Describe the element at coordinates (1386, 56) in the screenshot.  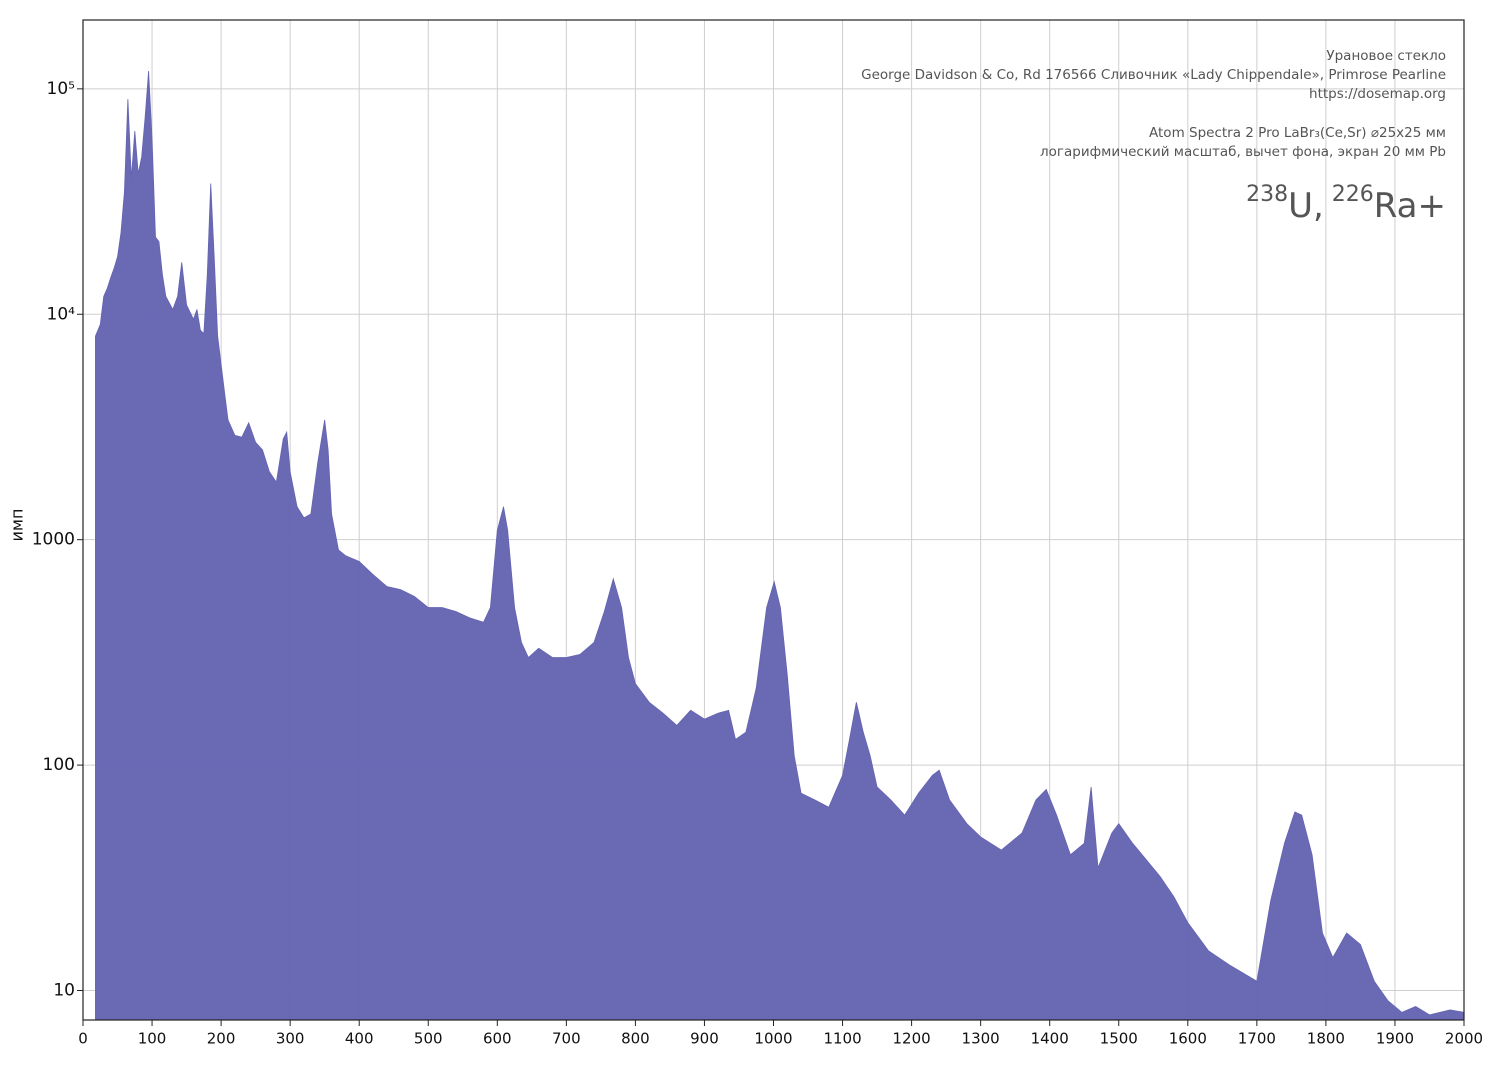
I see `annotation: Урановое стекло` at that location.